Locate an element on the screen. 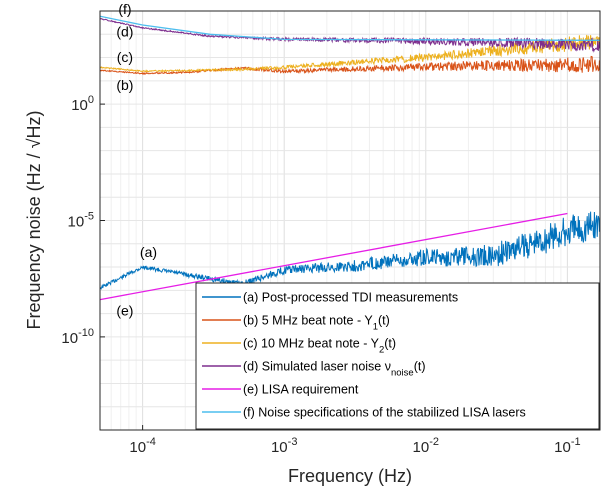  series-line-f is located at coordinates (350, 28).